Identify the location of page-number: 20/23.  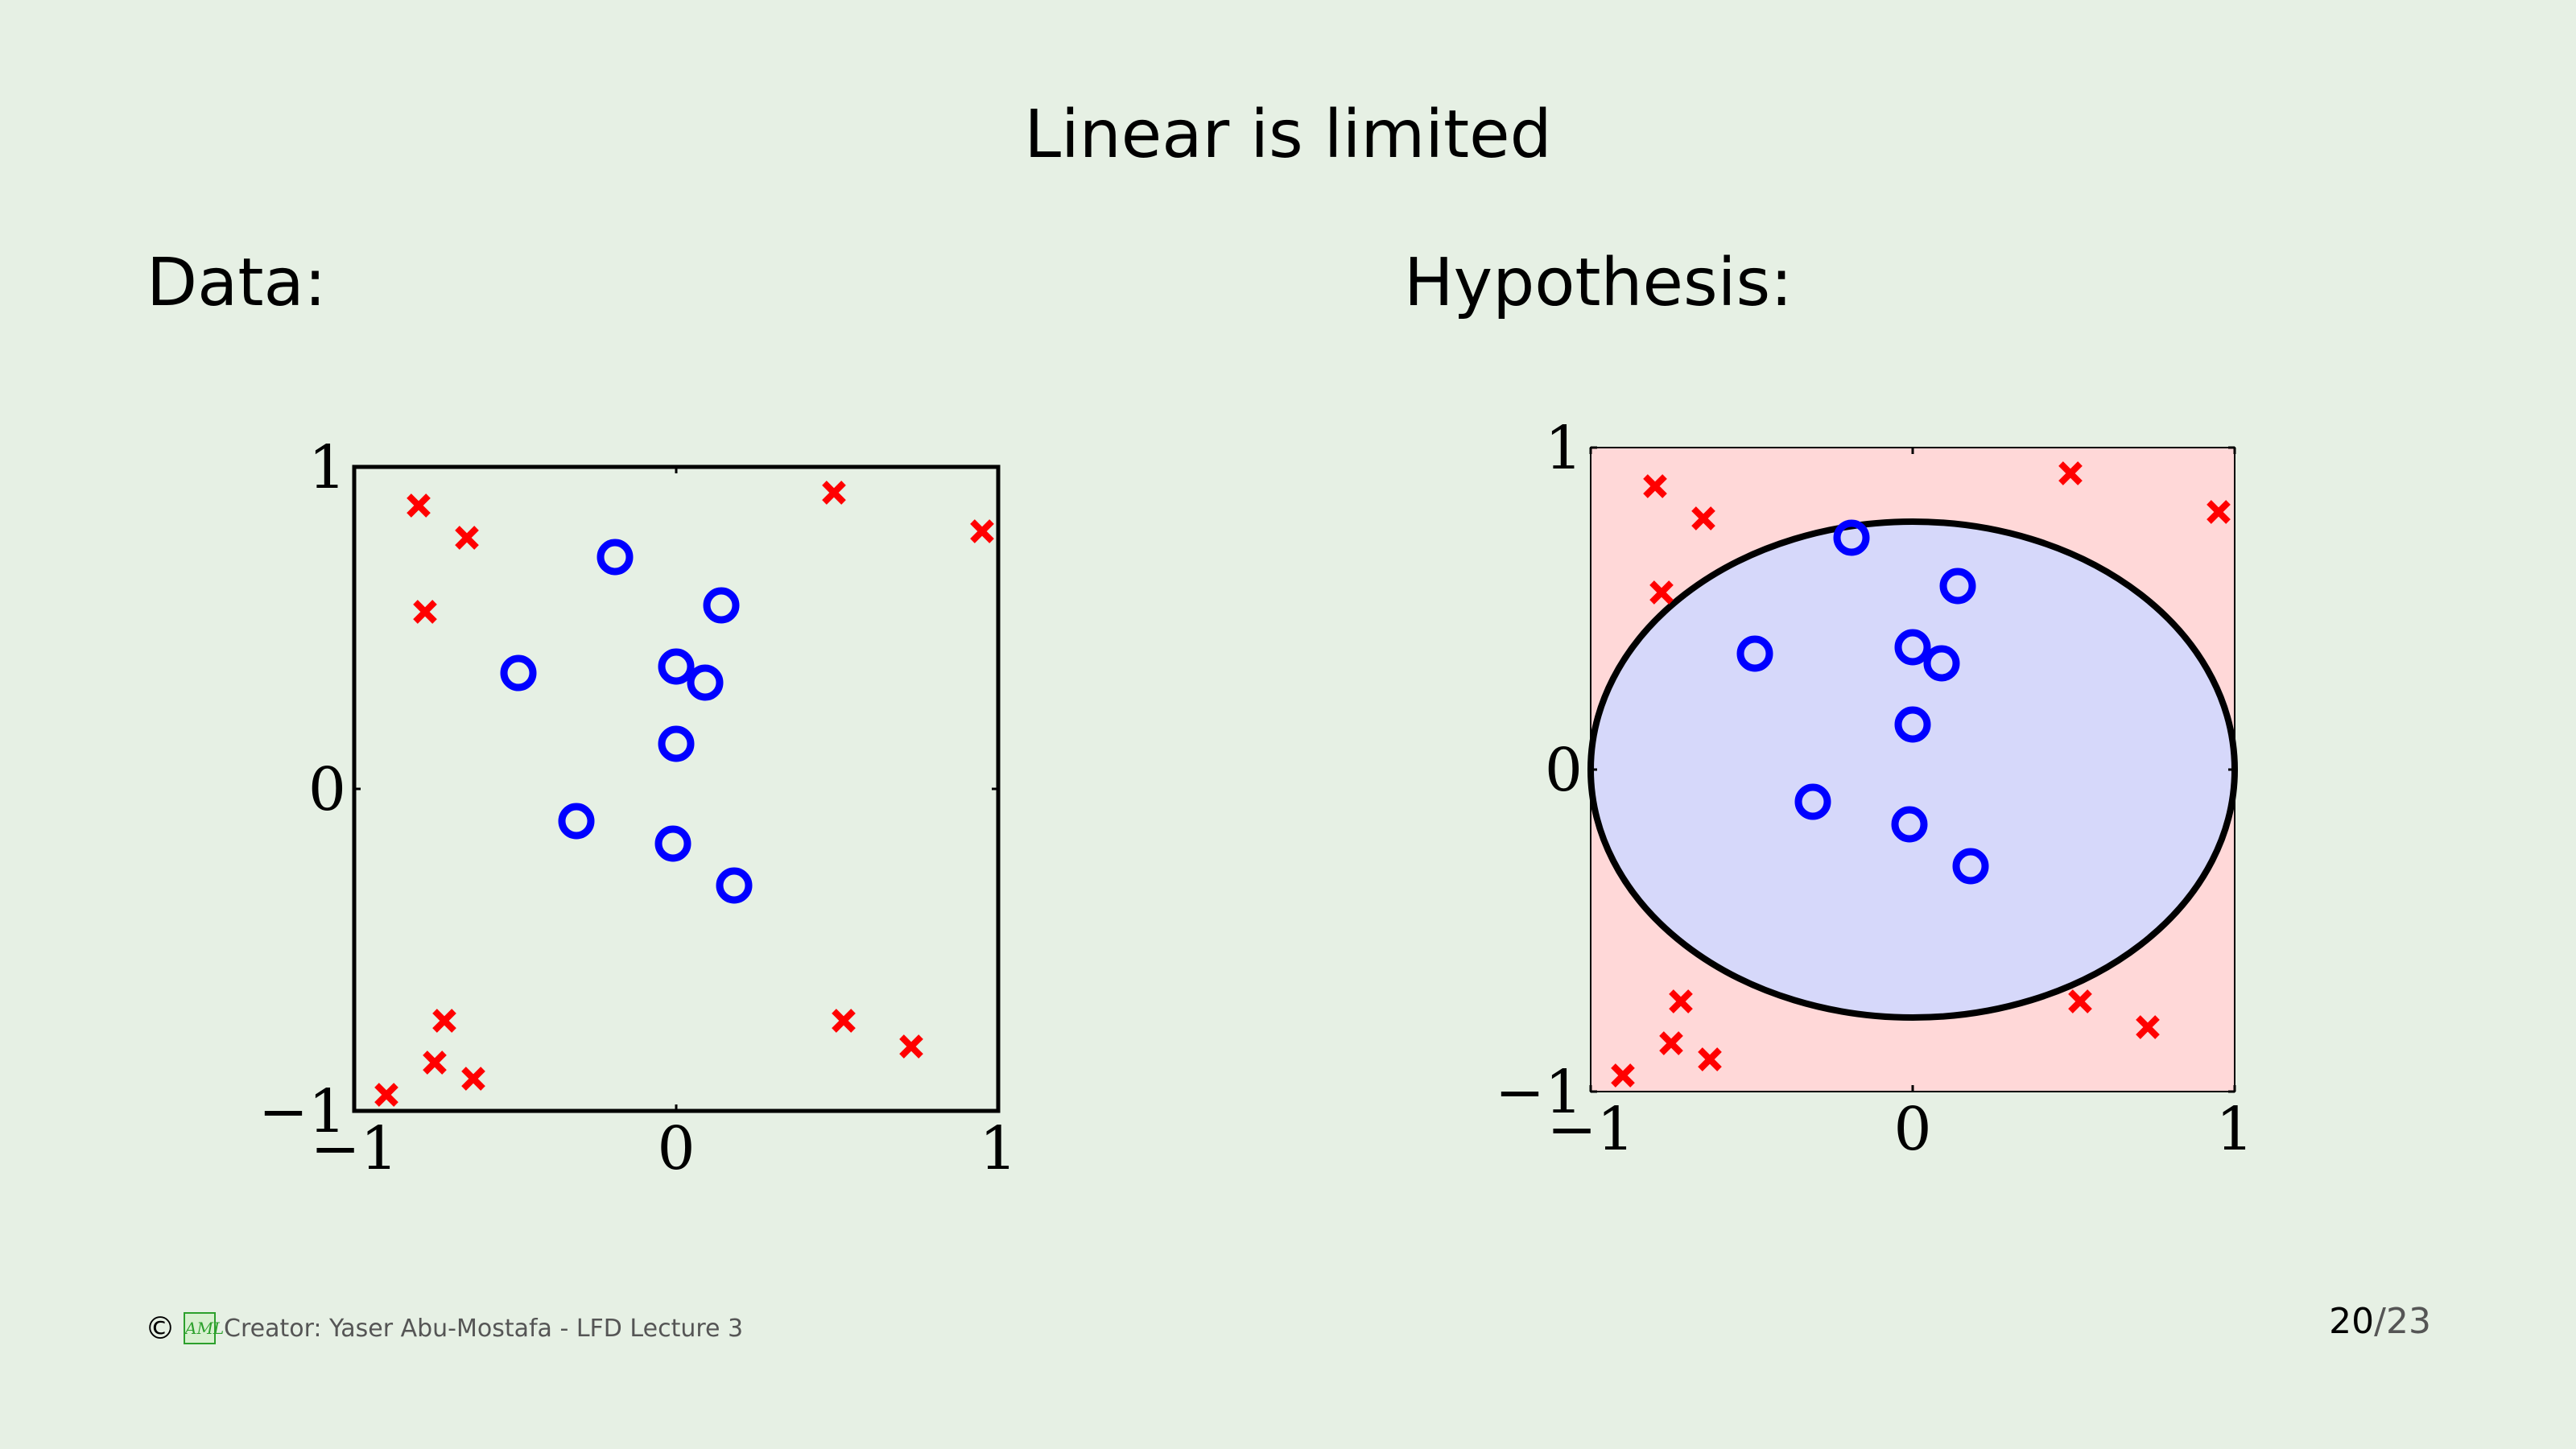
(2380, 1321).